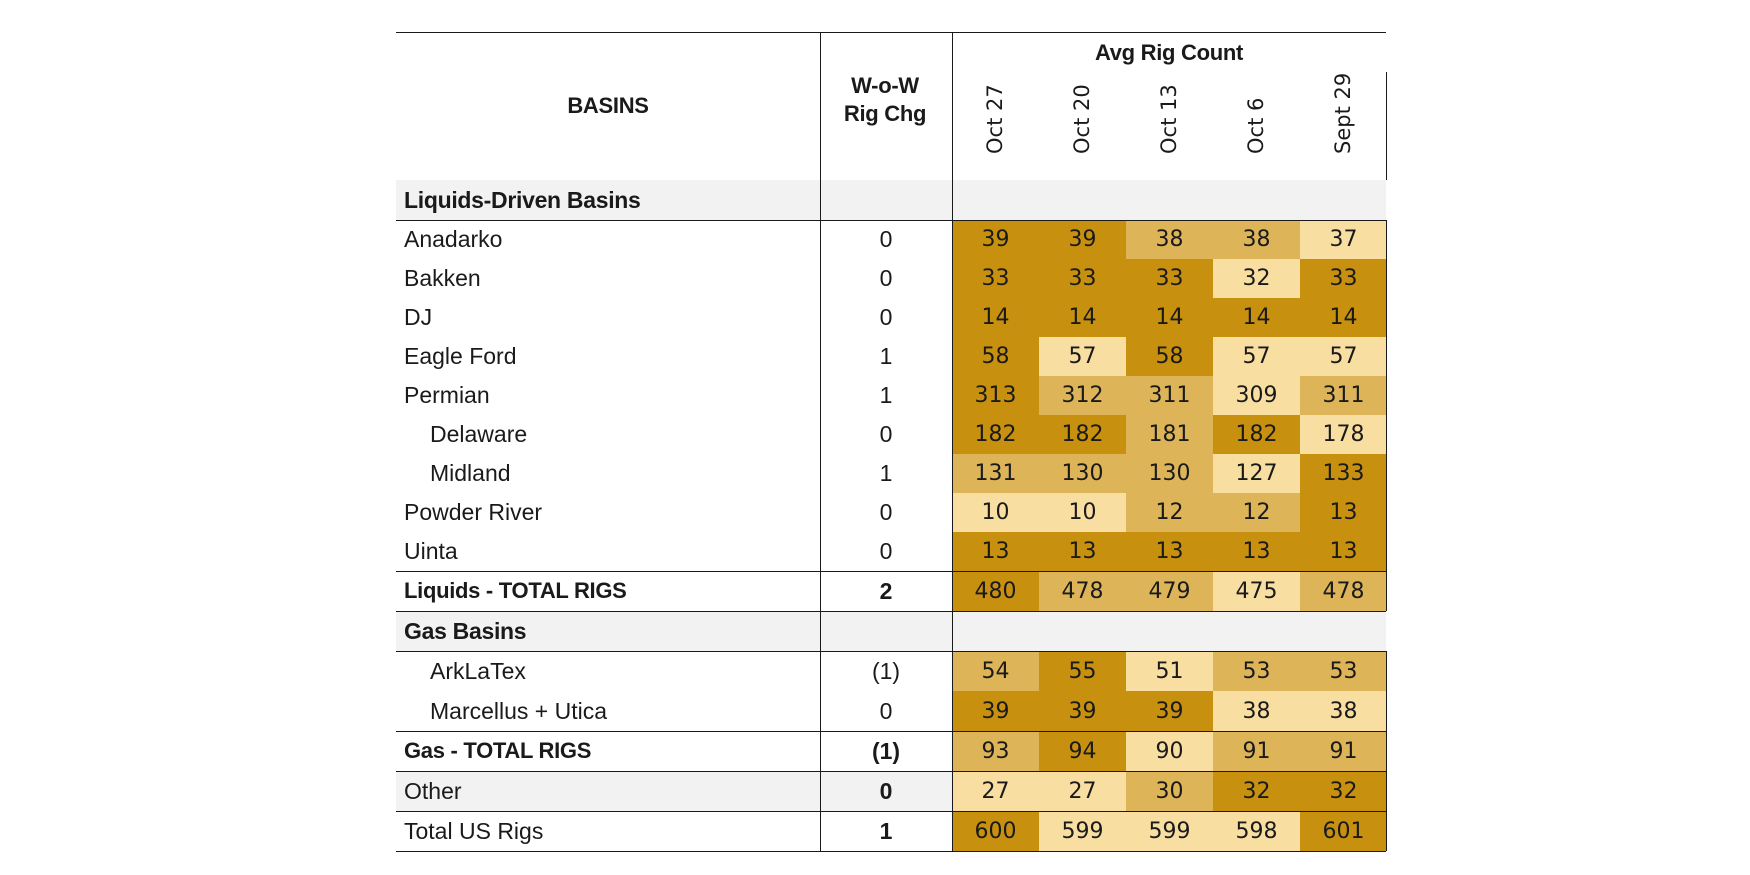 This screenshot has height=875, width=1750. Describe the element at coordinates (474, 830) in the screenshot. I see `basin-name: Total US Rigs` at that location.